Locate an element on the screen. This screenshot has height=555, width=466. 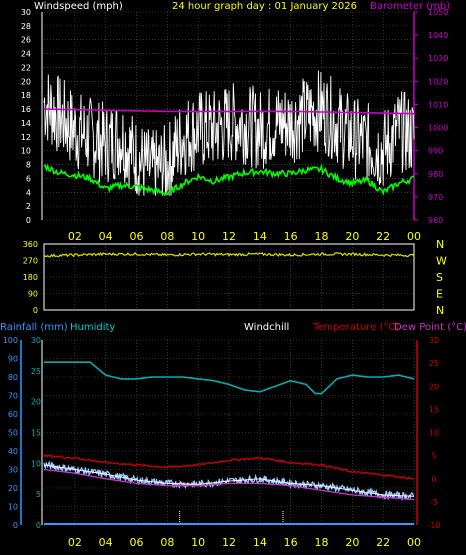
barometer-series-line is located at coordinates (229, 111).